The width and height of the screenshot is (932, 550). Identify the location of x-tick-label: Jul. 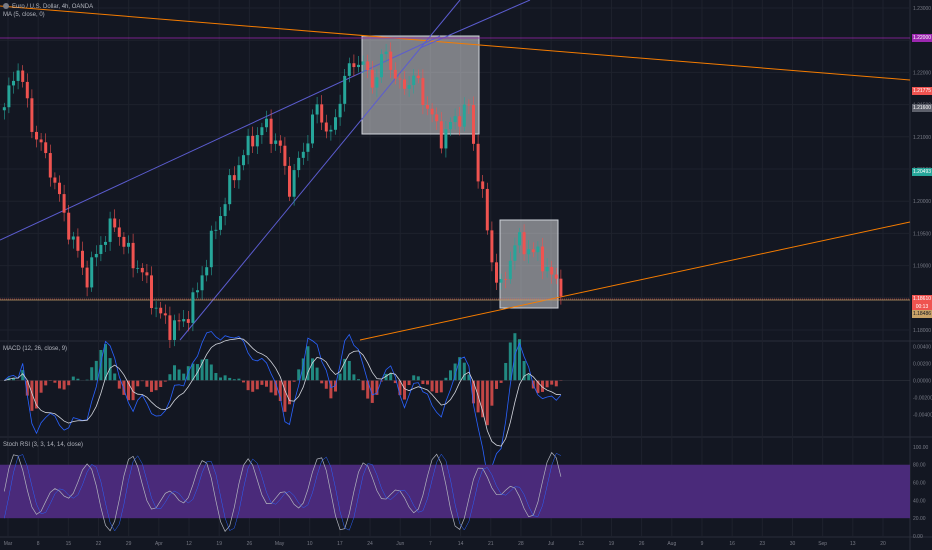
(551, 544).